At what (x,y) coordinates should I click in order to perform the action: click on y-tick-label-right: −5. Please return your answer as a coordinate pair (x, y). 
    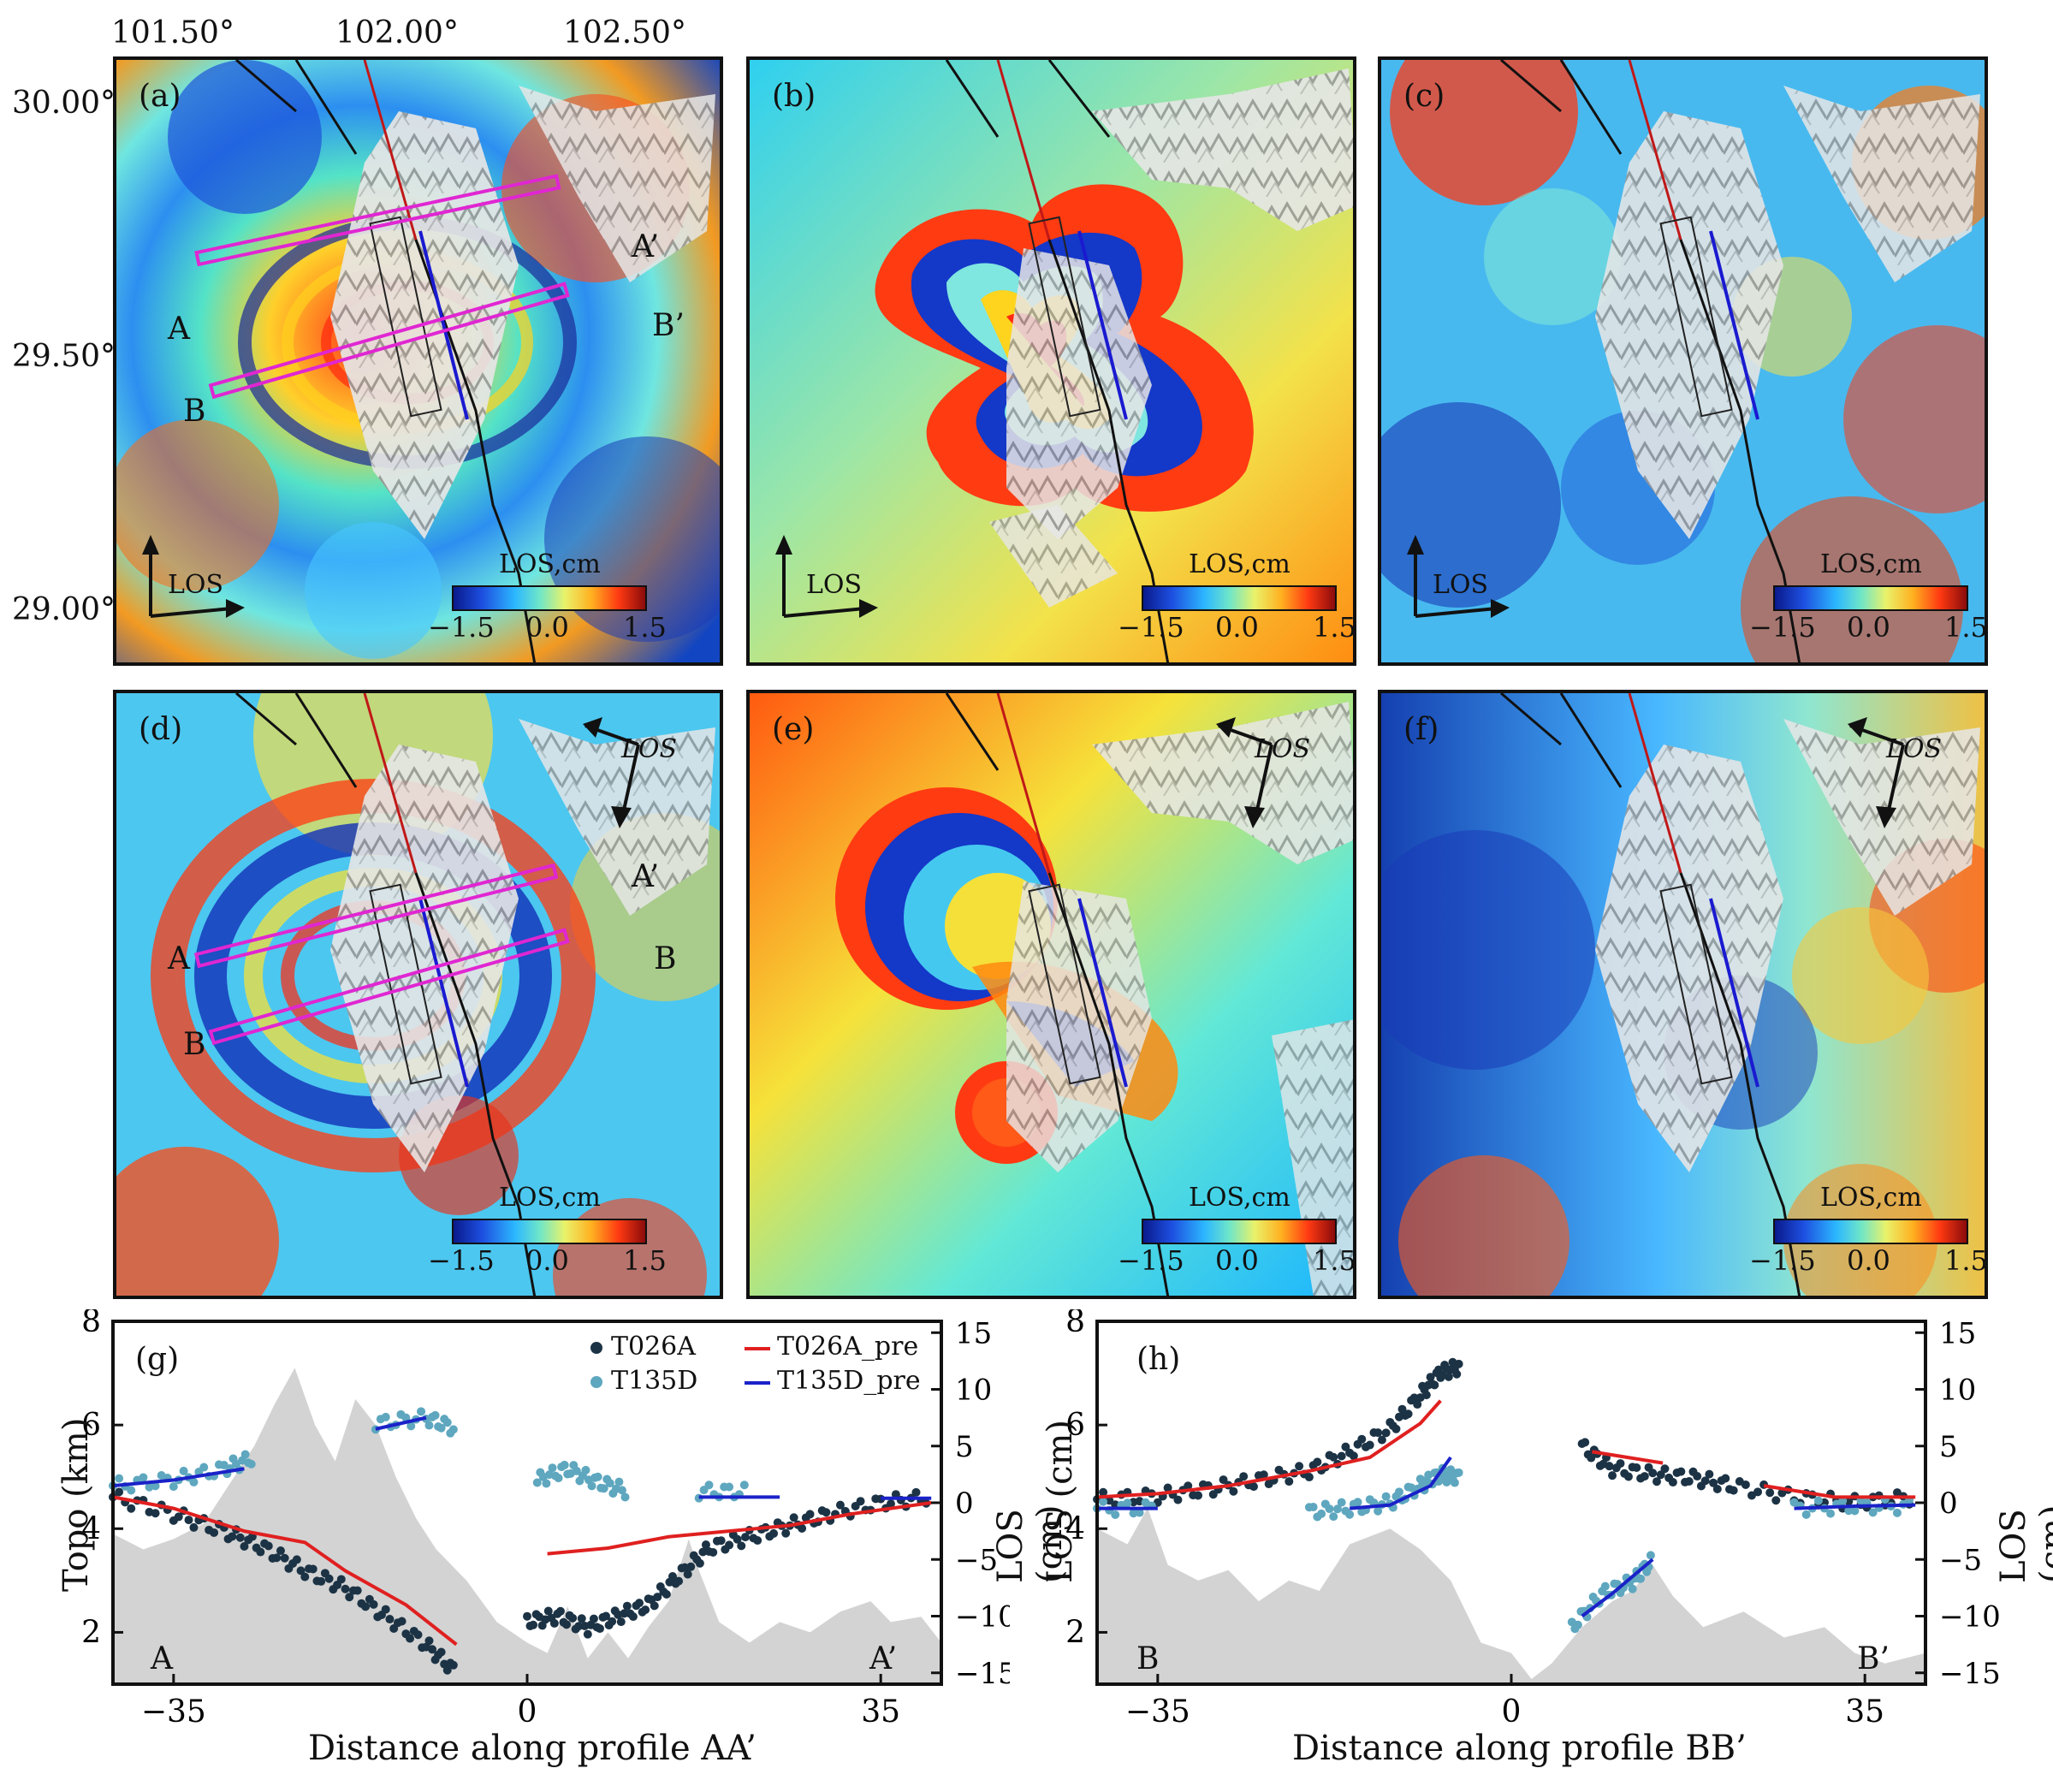
    Looking at the image, I should click on (1960, 1560).